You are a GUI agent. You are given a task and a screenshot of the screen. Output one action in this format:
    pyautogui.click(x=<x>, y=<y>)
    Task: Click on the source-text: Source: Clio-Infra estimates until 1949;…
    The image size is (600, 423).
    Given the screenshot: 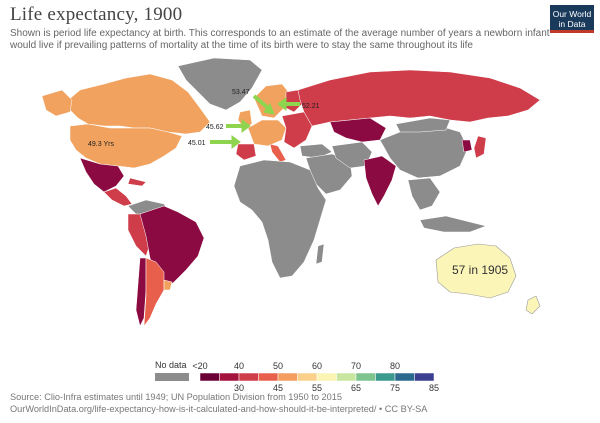 What is the action you would take?
    pyautogui.click(x=176, y=397)
    